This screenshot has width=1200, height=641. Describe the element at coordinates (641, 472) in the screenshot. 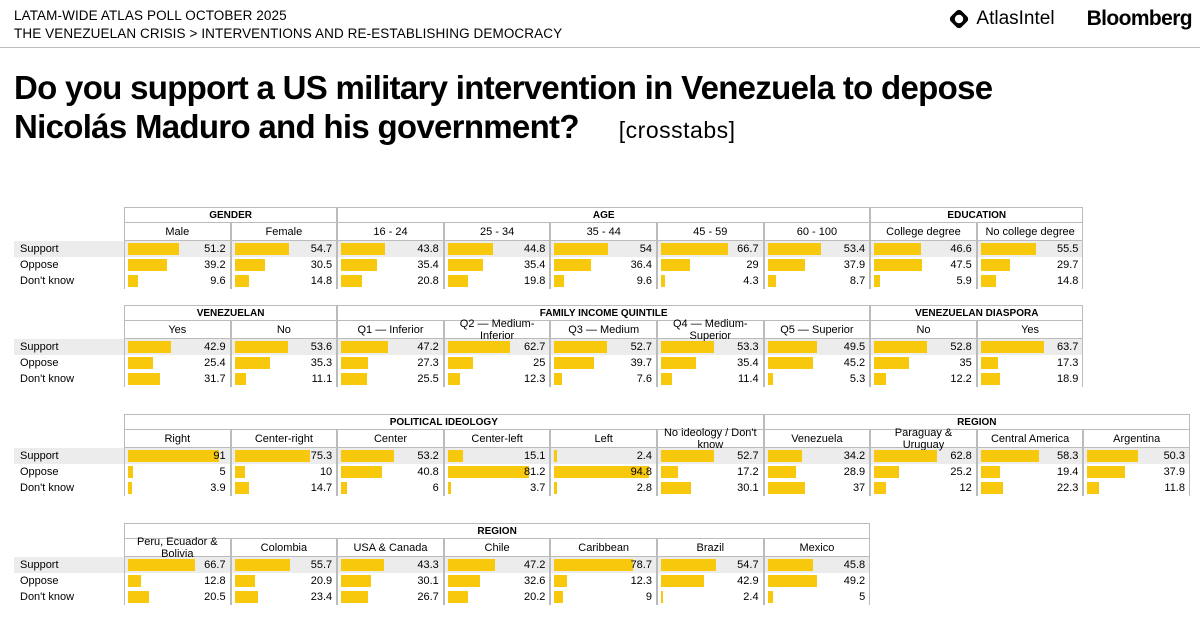

I see `value-oppose: 94.8` at that location.